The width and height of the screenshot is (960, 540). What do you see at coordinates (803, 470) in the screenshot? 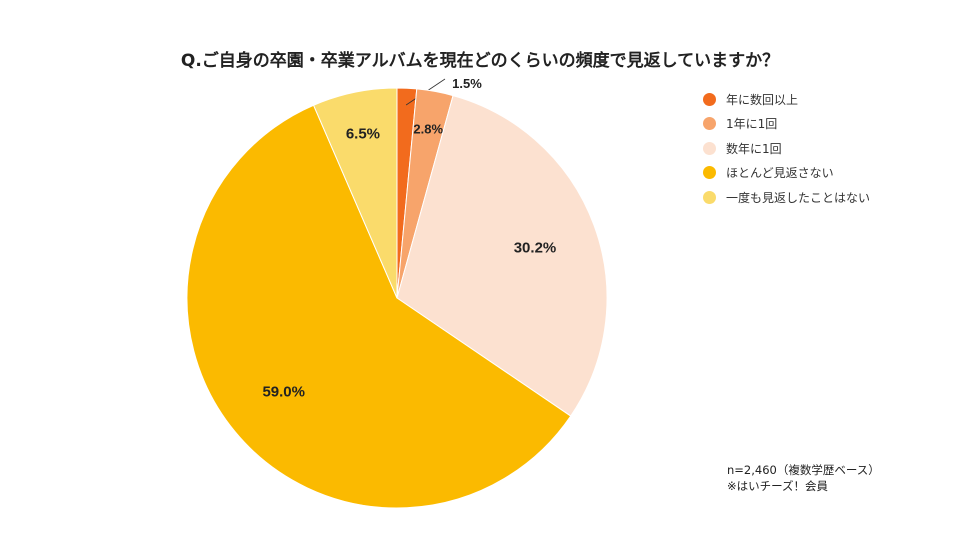
I see `sample-size-note: n=2,460（複数学歴ベース）` at bounding box center [803, 470].